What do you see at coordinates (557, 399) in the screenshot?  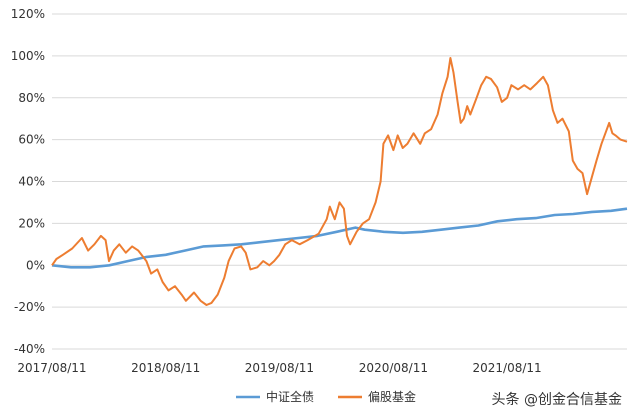 I see `watermark-text: 头条 @创金合信基金` at bounding box center [557, 399].